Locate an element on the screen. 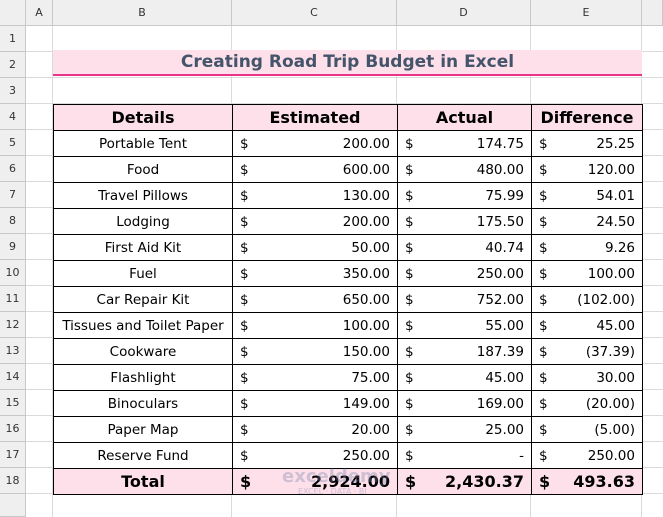 The height and width of the screenshot is (517, 663). column-header: D is located at coordinates (464, 13).